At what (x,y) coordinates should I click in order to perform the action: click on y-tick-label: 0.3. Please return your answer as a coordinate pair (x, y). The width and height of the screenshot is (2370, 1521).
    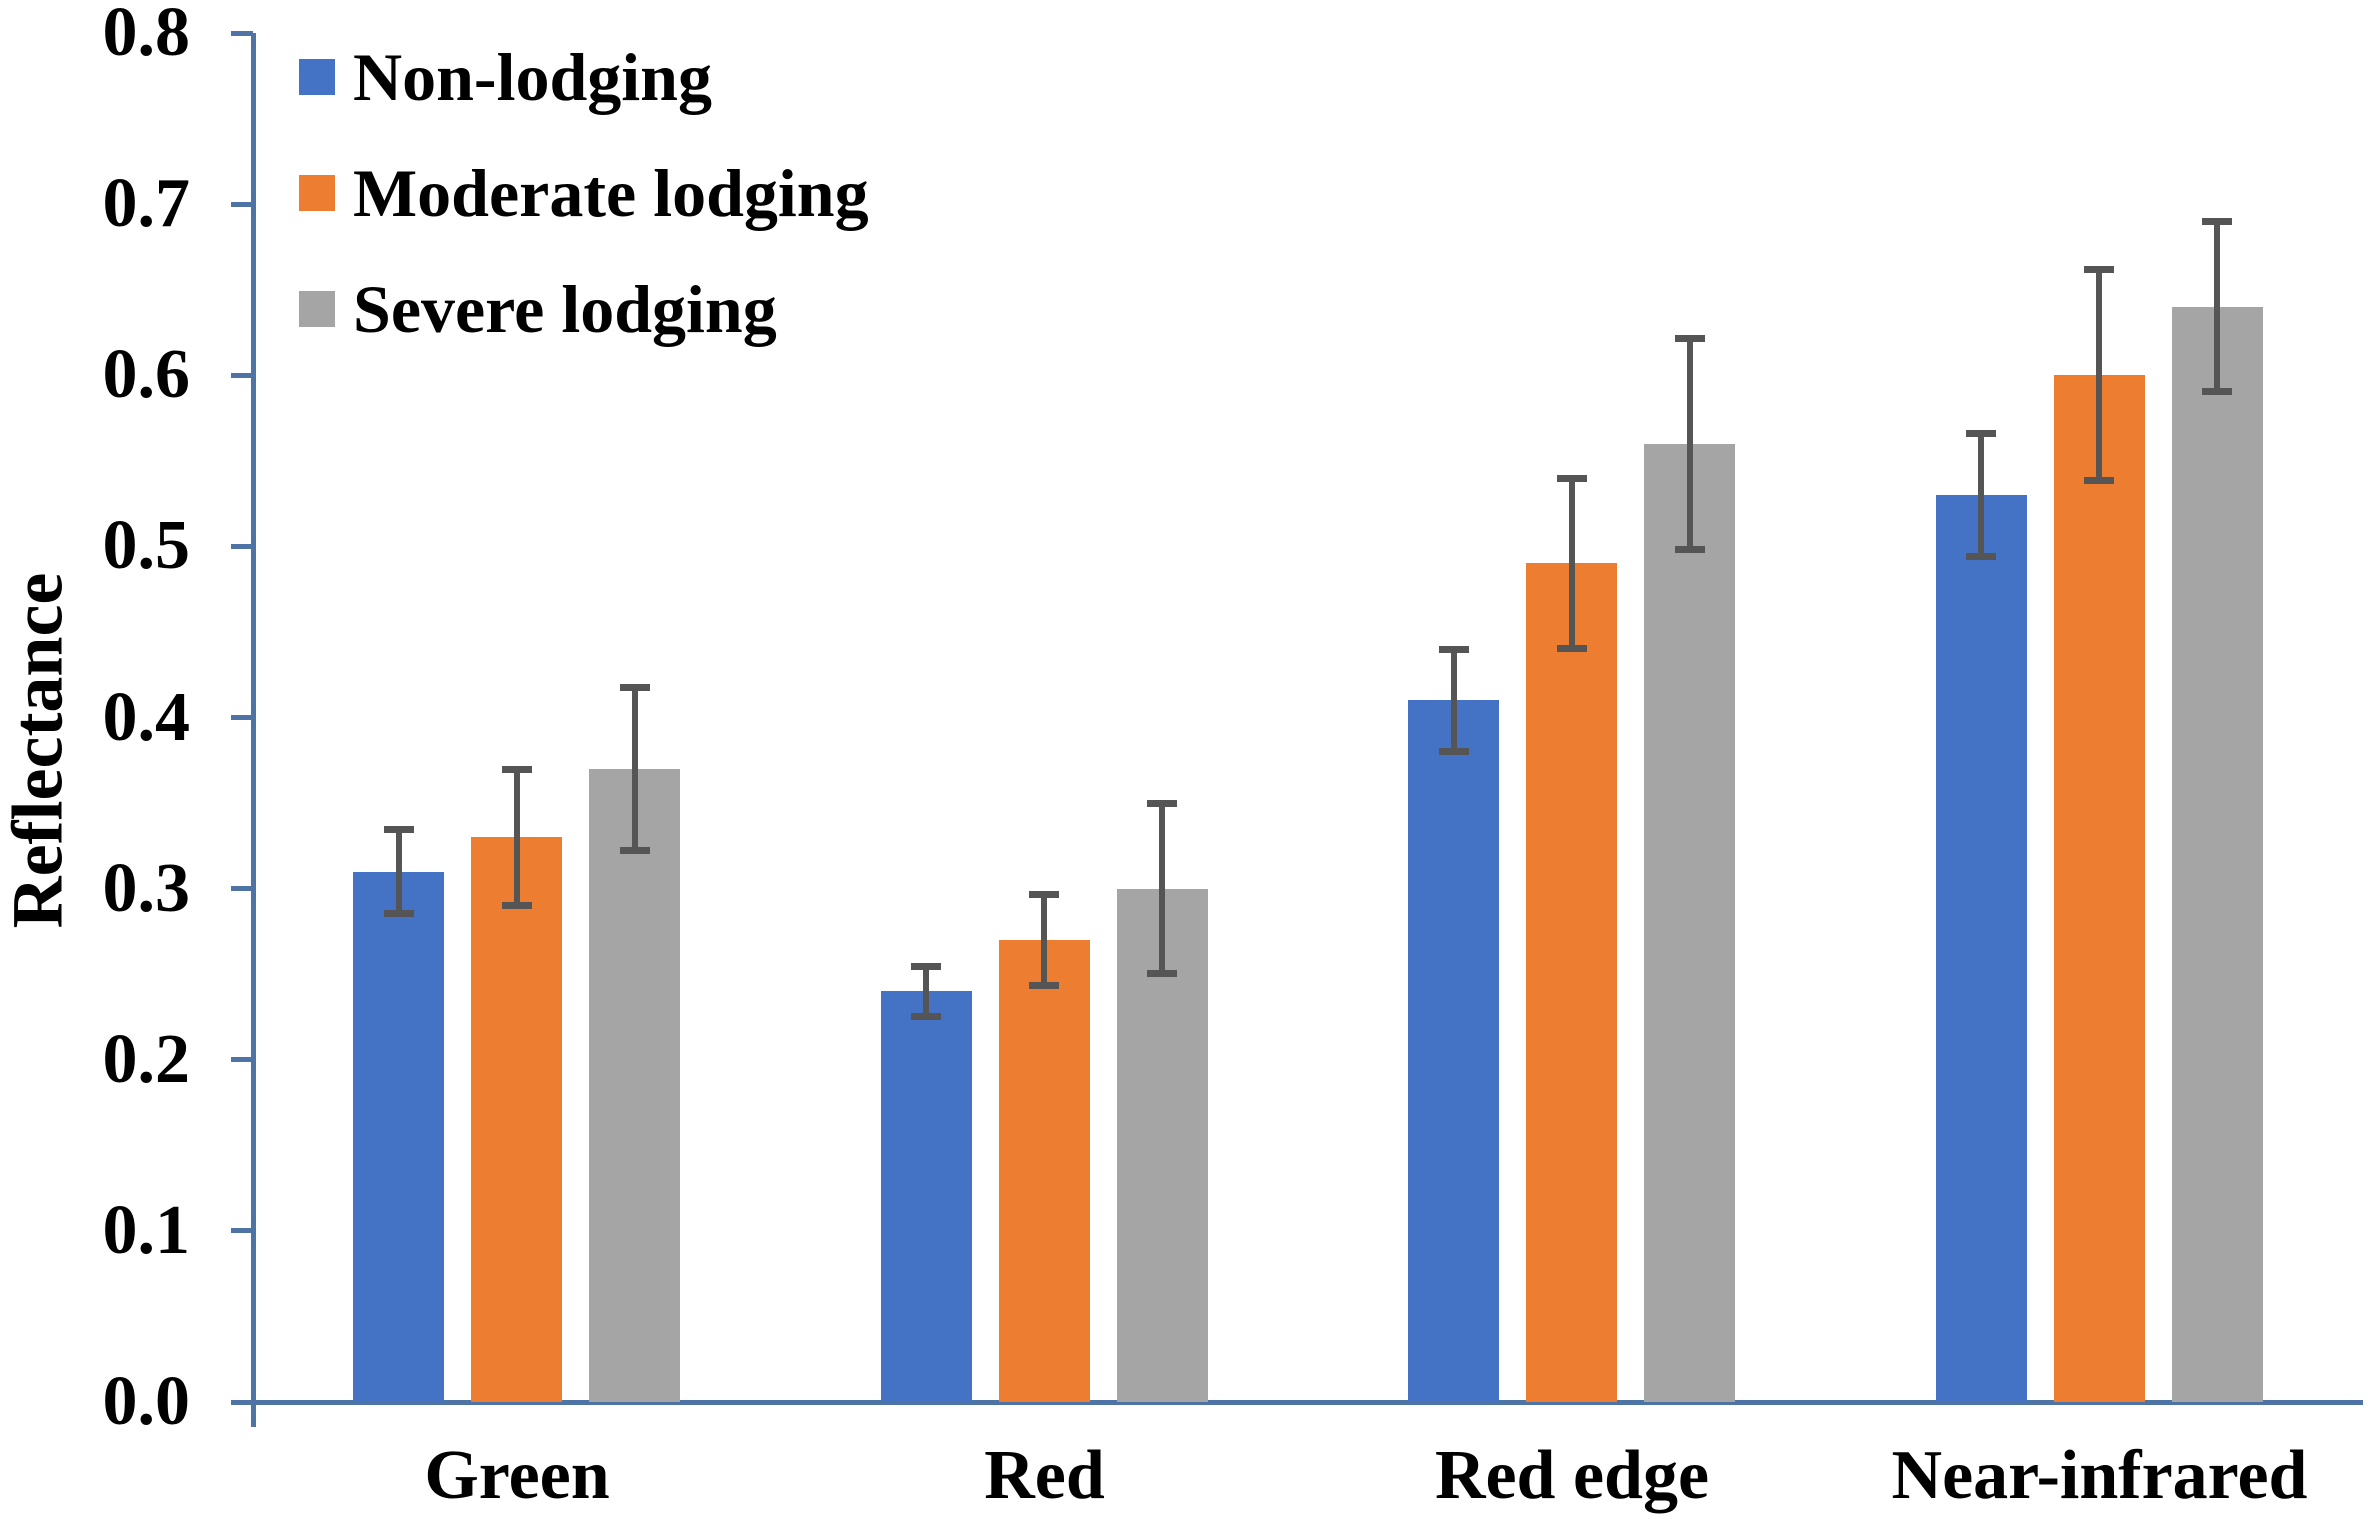
    Looking at the image, I should click on (146, 888).